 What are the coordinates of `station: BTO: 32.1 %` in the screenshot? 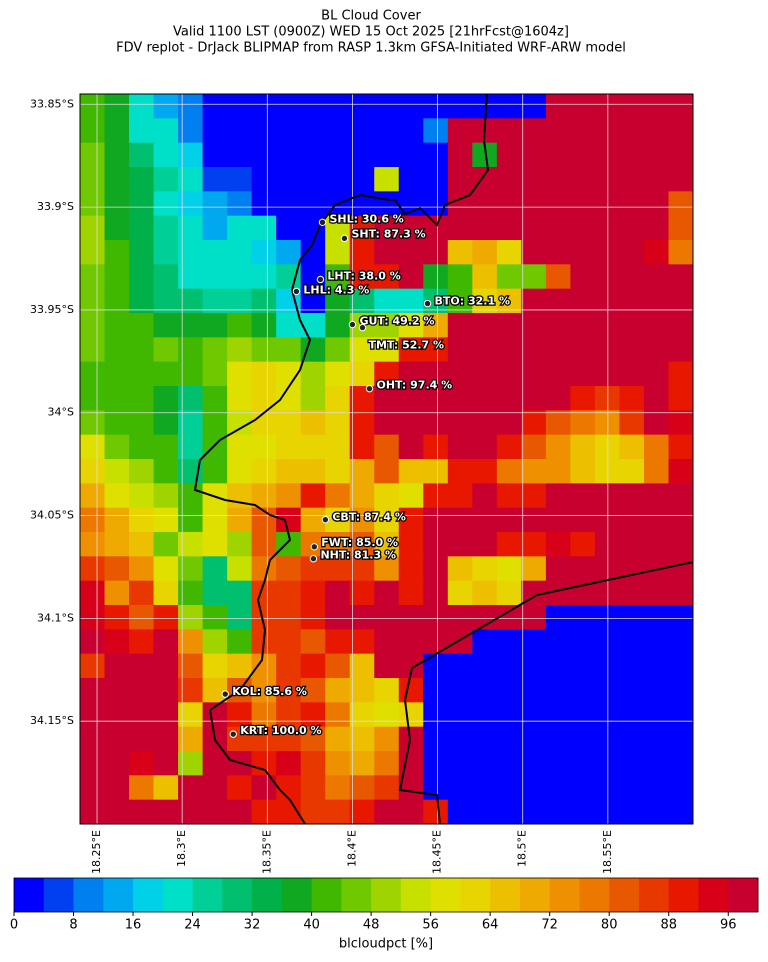 It's located at (467, 301).